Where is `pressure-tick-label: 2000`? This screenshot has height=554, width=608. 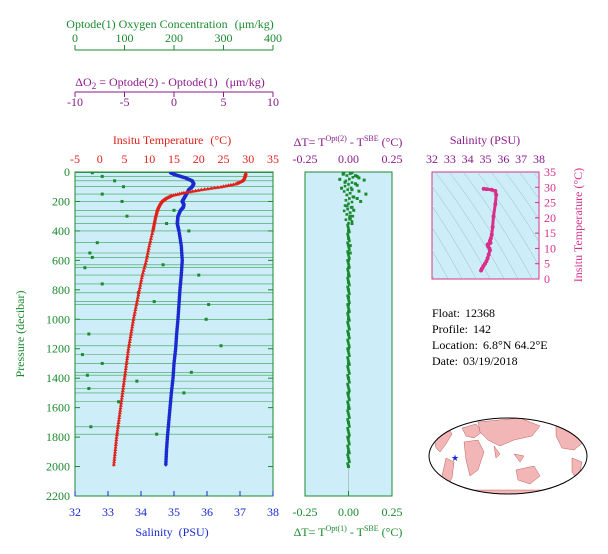
pressure-tick-label: 2000 is located at coordinates (58, 467).